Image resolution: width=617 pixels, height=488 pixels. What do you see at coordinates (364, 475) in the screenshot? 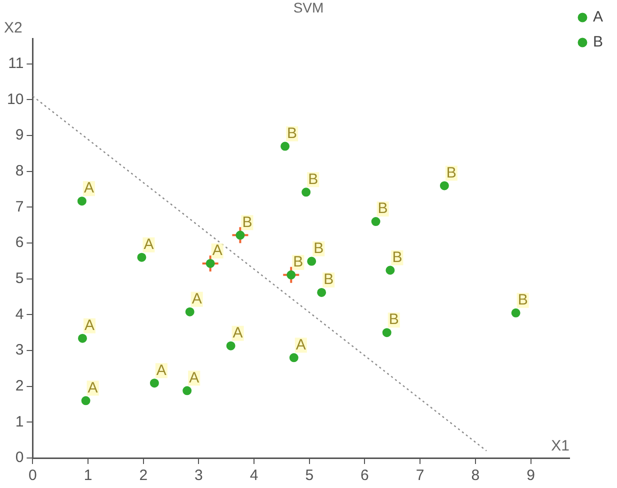
I see `x-tick-label: 6` at bounding box center [364, 475].